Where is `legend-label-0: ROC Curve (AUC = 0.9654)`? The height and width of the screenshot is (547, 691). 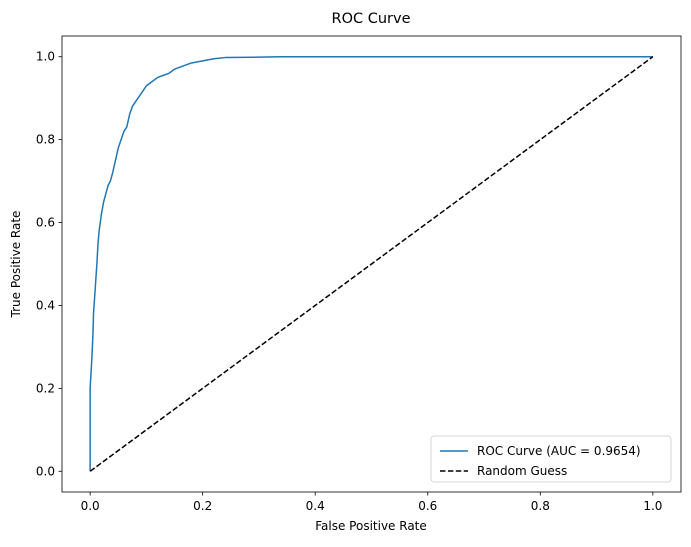 legend-label-0: ROC Curve (AUC = 0.9654) is located at coordinates (559, 451).